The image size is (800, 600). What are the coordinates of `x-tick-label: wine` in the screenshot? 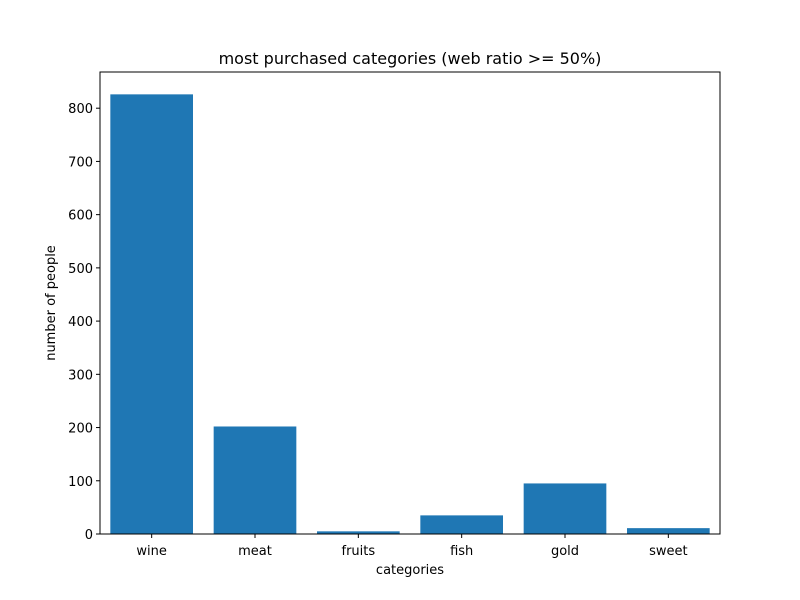 It's located at (151, 551).